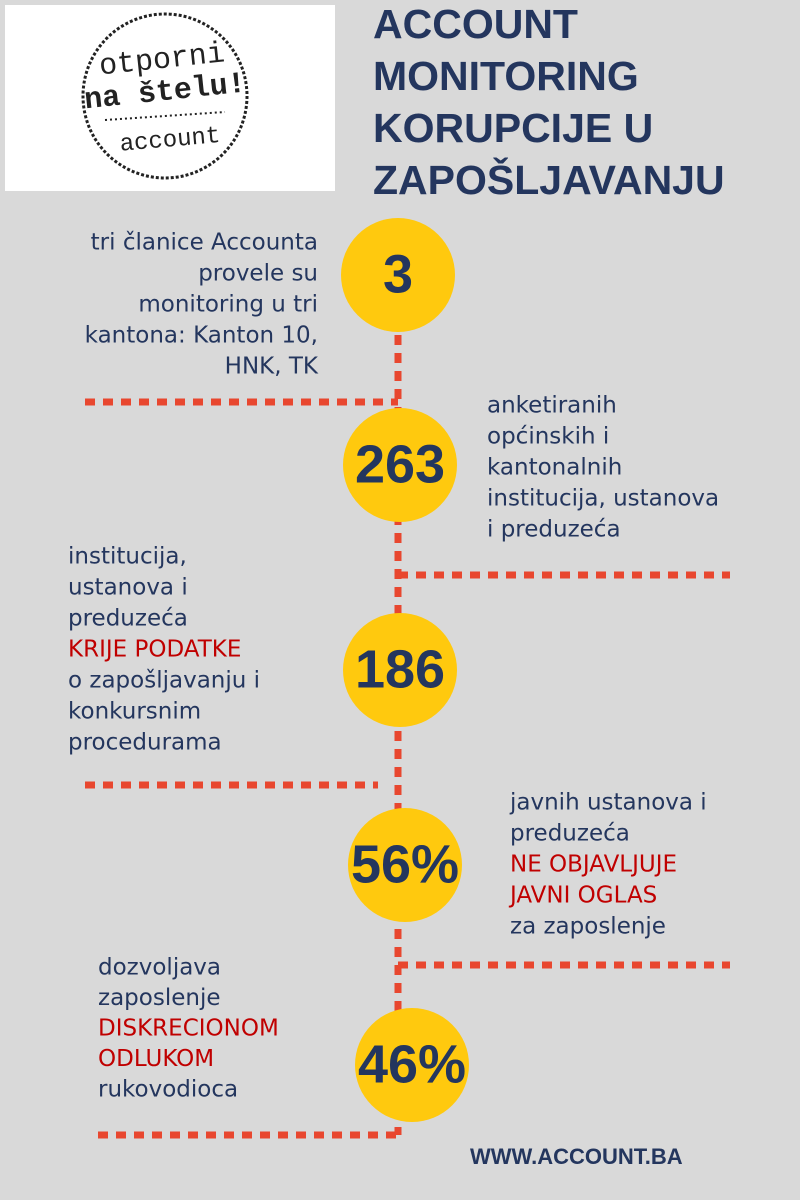 The height and width of the screenshot is (1200, 800). I want to click on stat-text: HNK, TK, so click(272, 367).